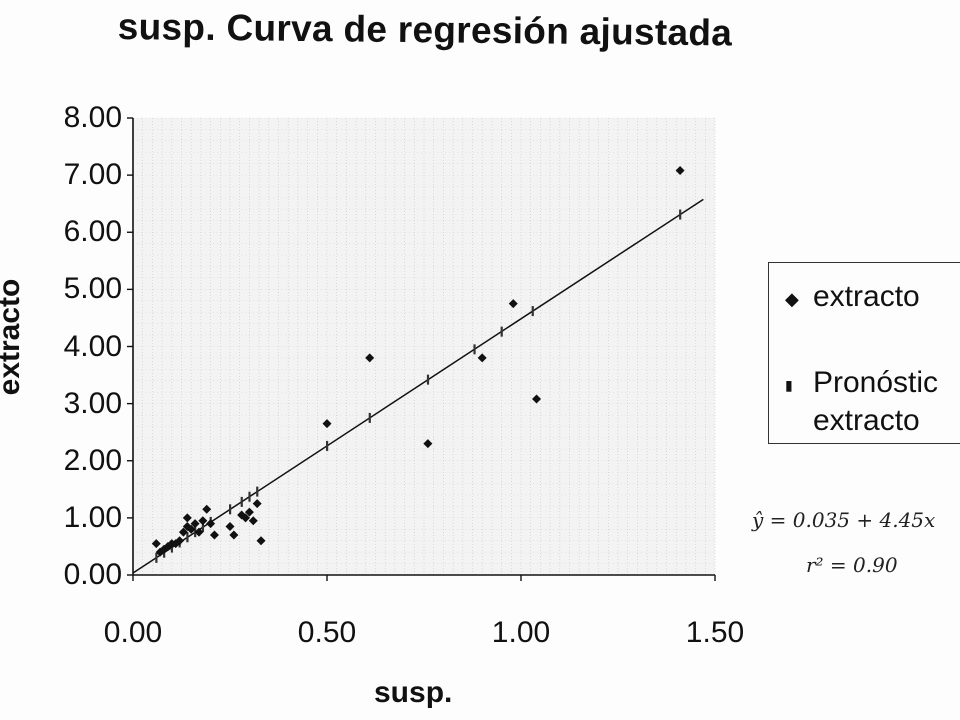 This screenshot has height=720, width=960. What do you see at coordinates (92, 232) in the screenshot?
I see `y-tick-label: 6.00` at bounding box center [92, 232].